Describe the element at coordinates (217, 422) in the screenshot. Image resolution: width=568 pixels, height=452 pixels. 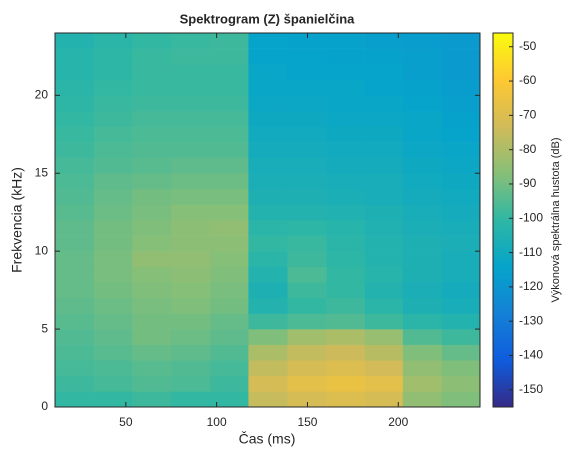
I see `x-tick-label: 100` at that location.